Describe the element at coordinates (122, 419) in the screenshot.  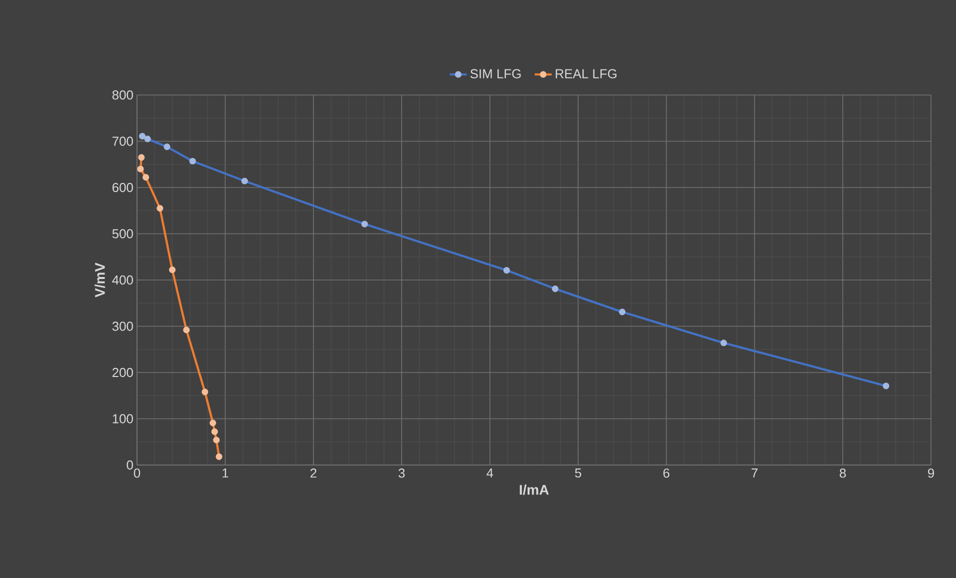
I see `y-tick-label: 100` at that location.